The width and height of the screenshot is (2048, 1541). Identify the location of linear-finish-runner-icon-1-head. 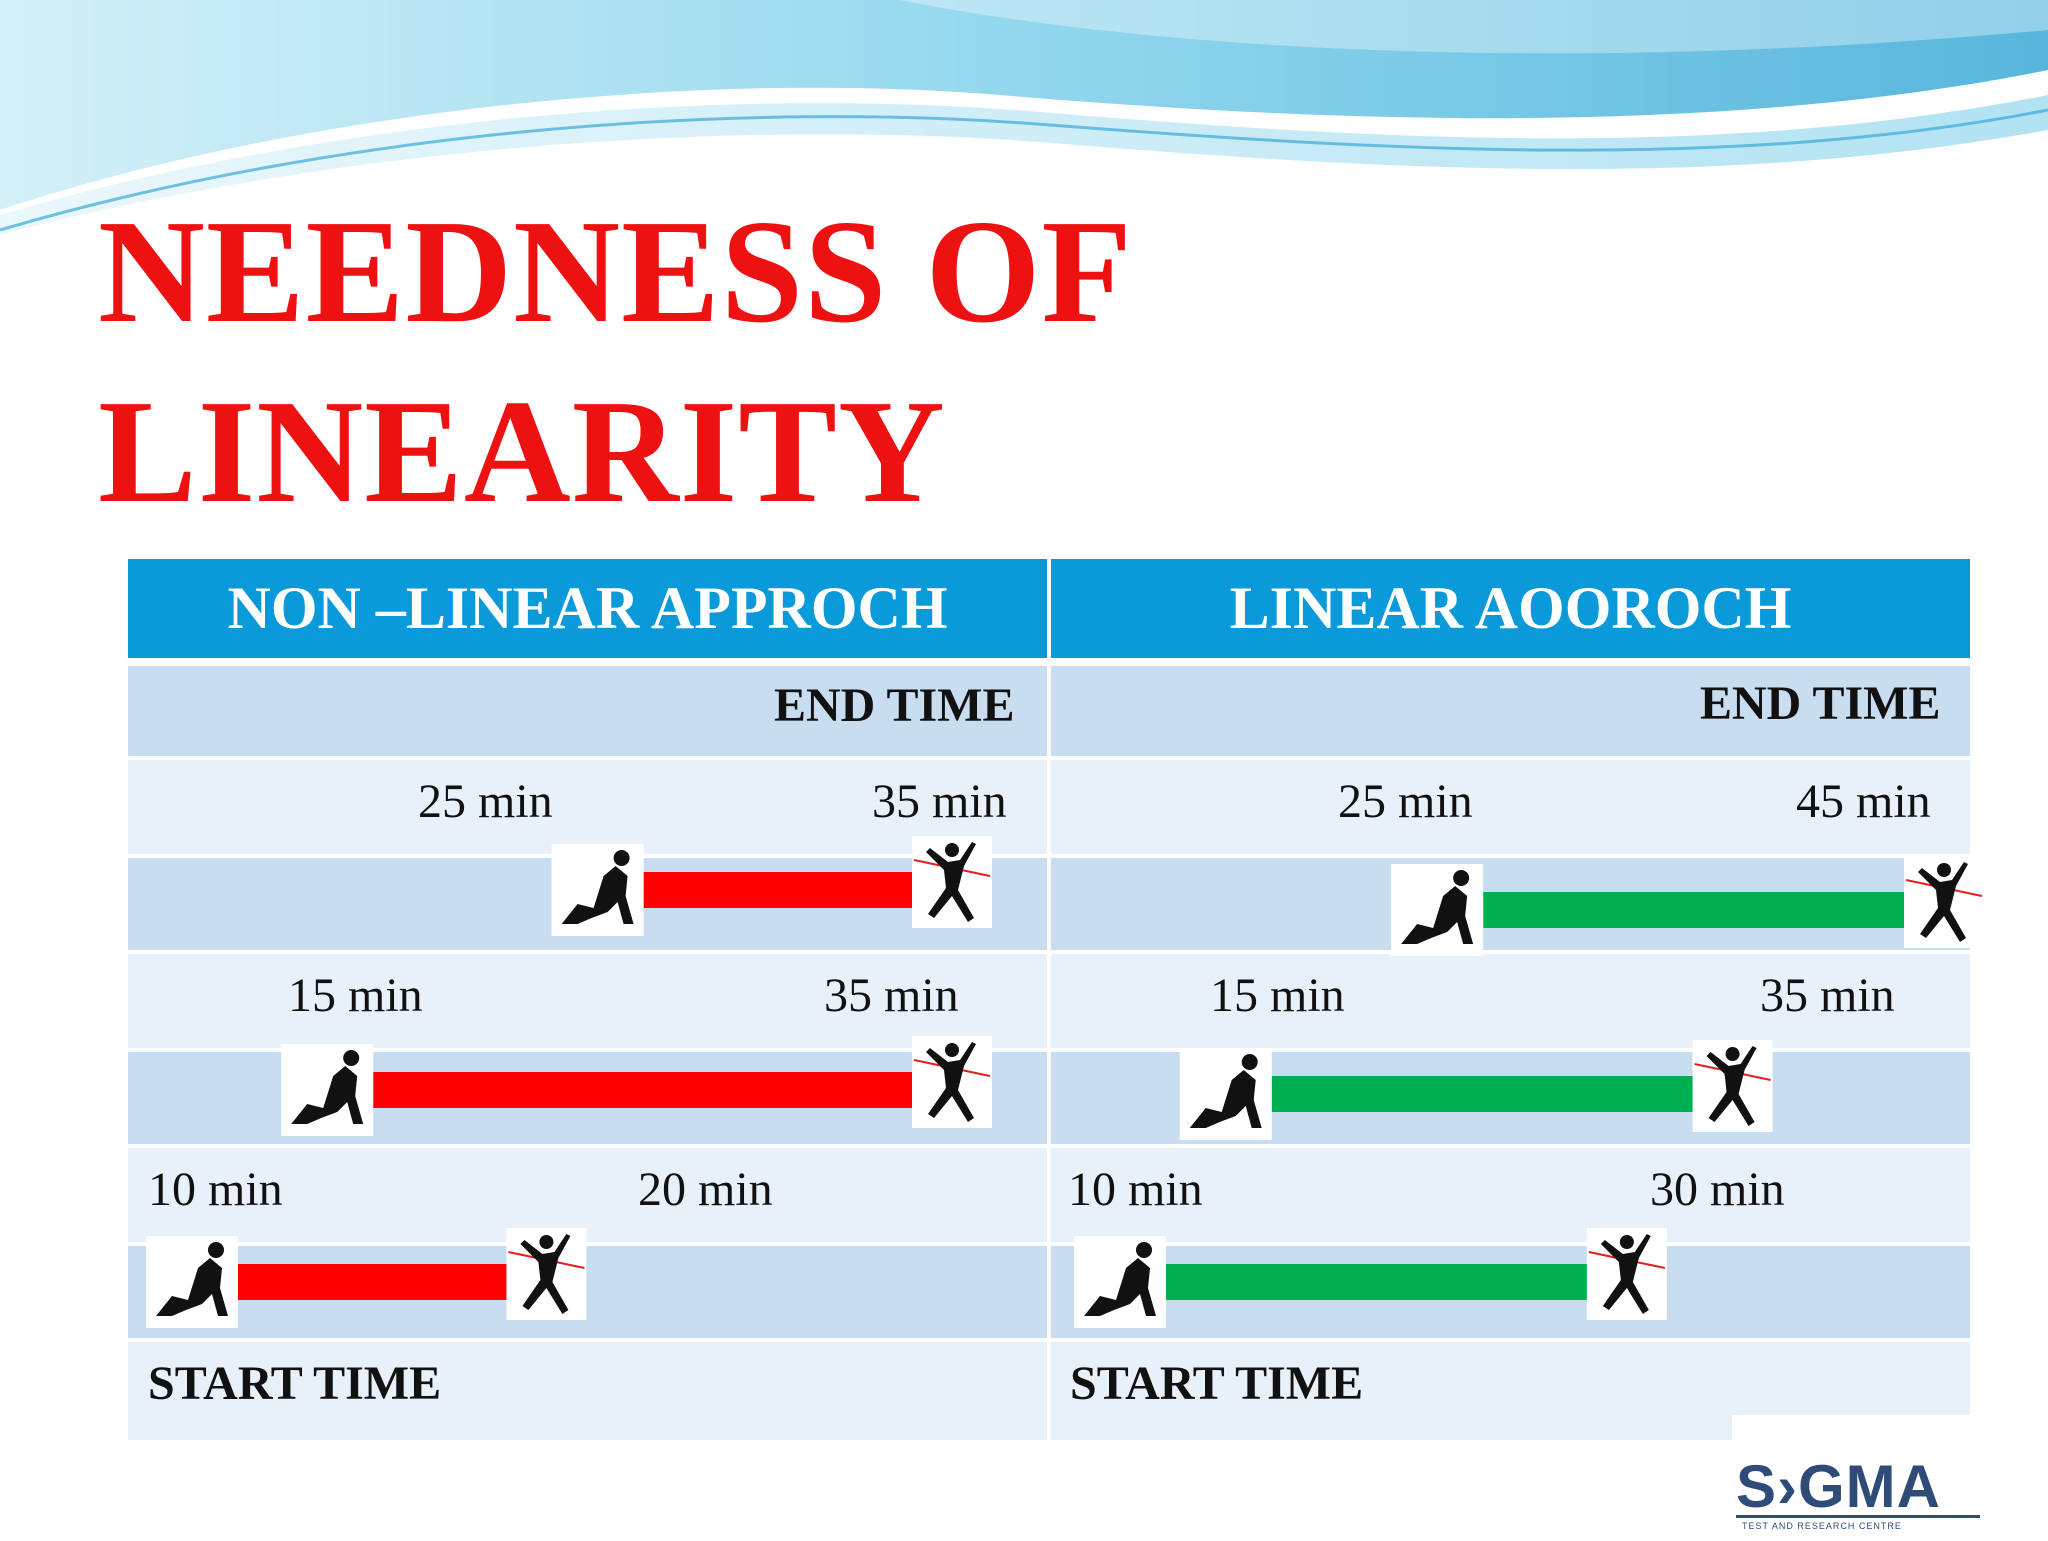
(1944, 870).